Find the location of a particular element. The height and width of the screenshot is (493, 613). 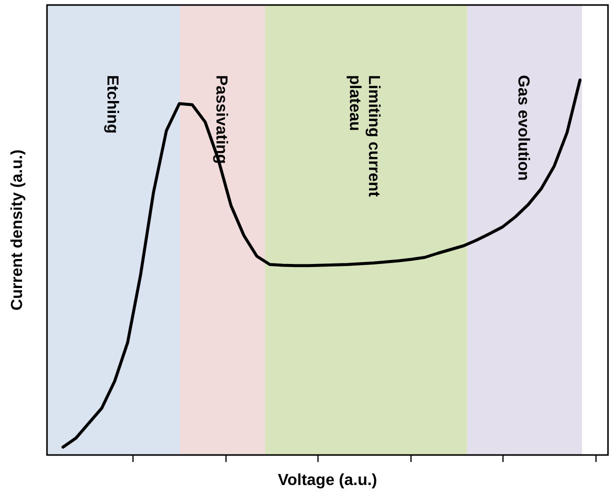

annotation: Passivating is located at coordinates (221, 119).